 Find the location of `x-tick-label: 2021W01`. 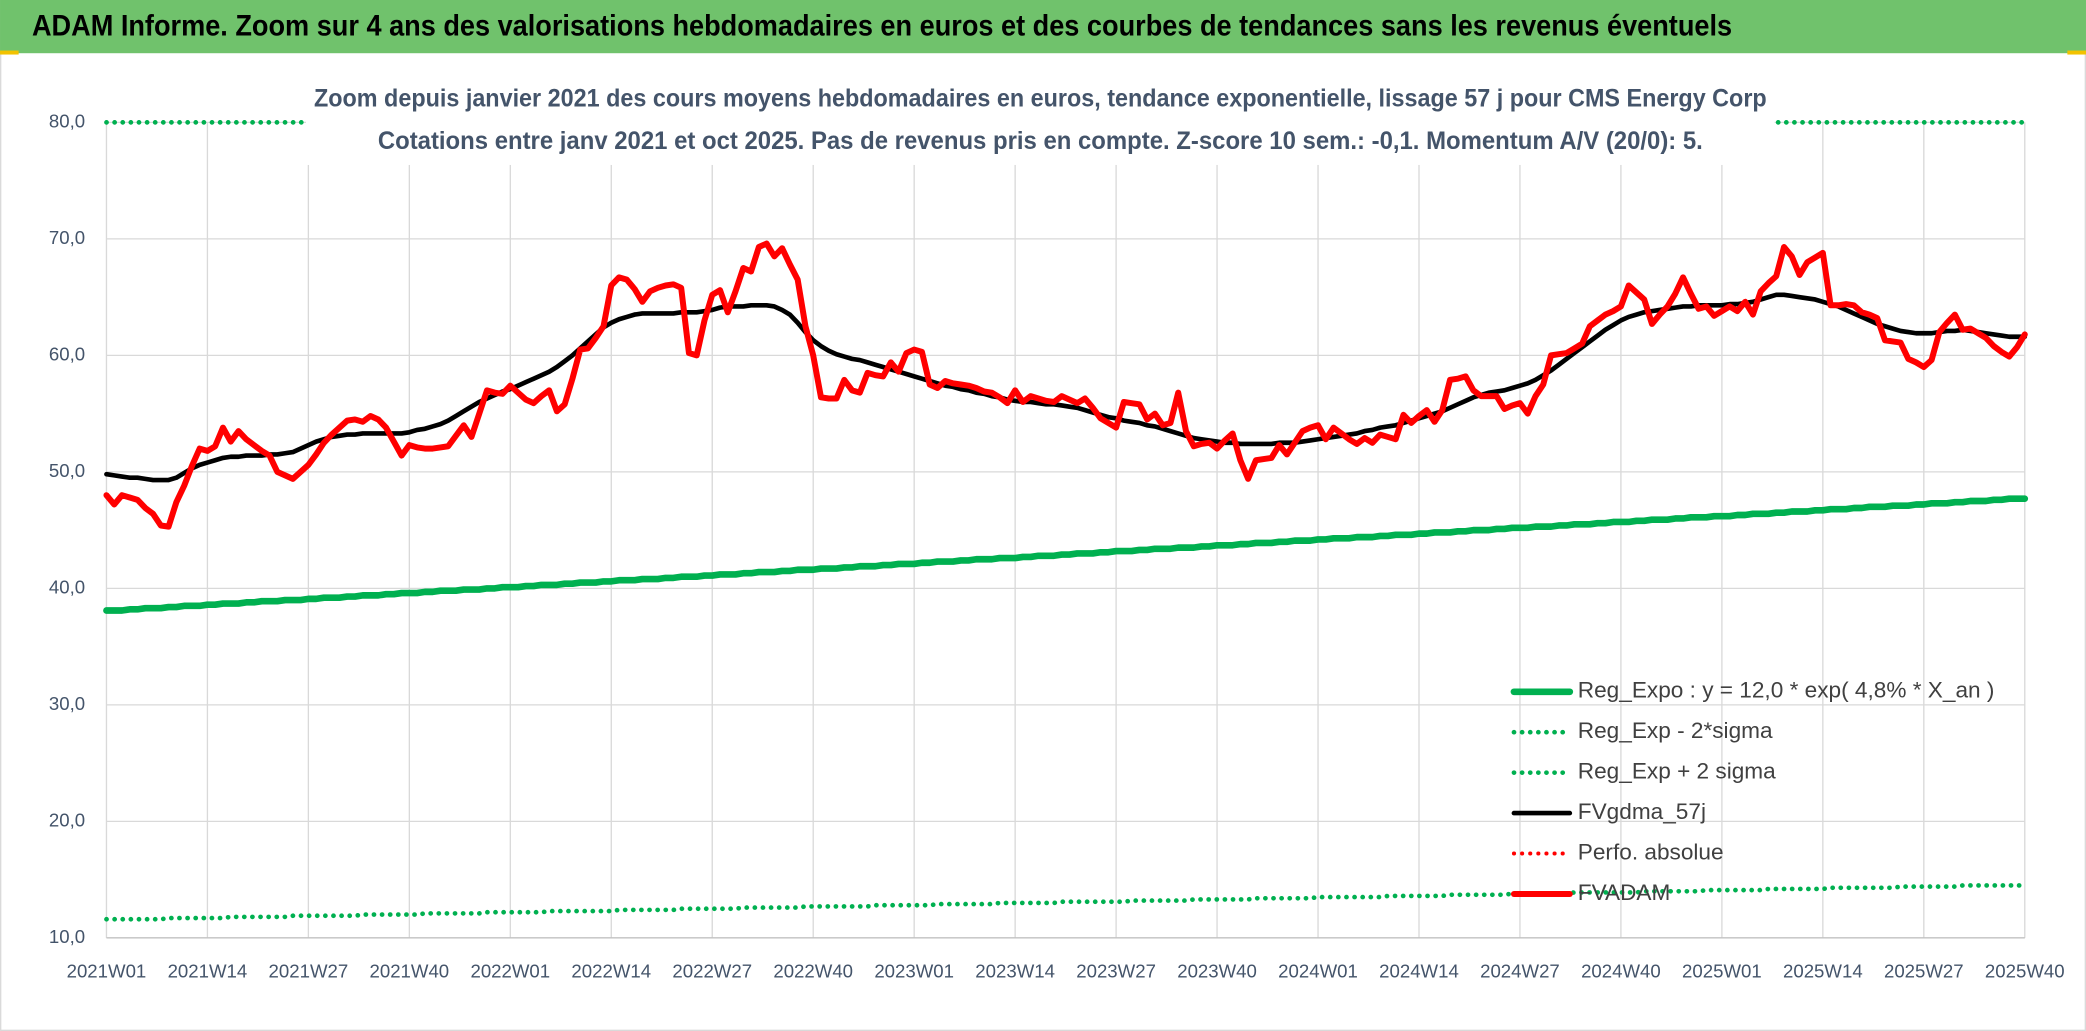

x-tick-label: 2021W01 is located at coordinates (107, 970).